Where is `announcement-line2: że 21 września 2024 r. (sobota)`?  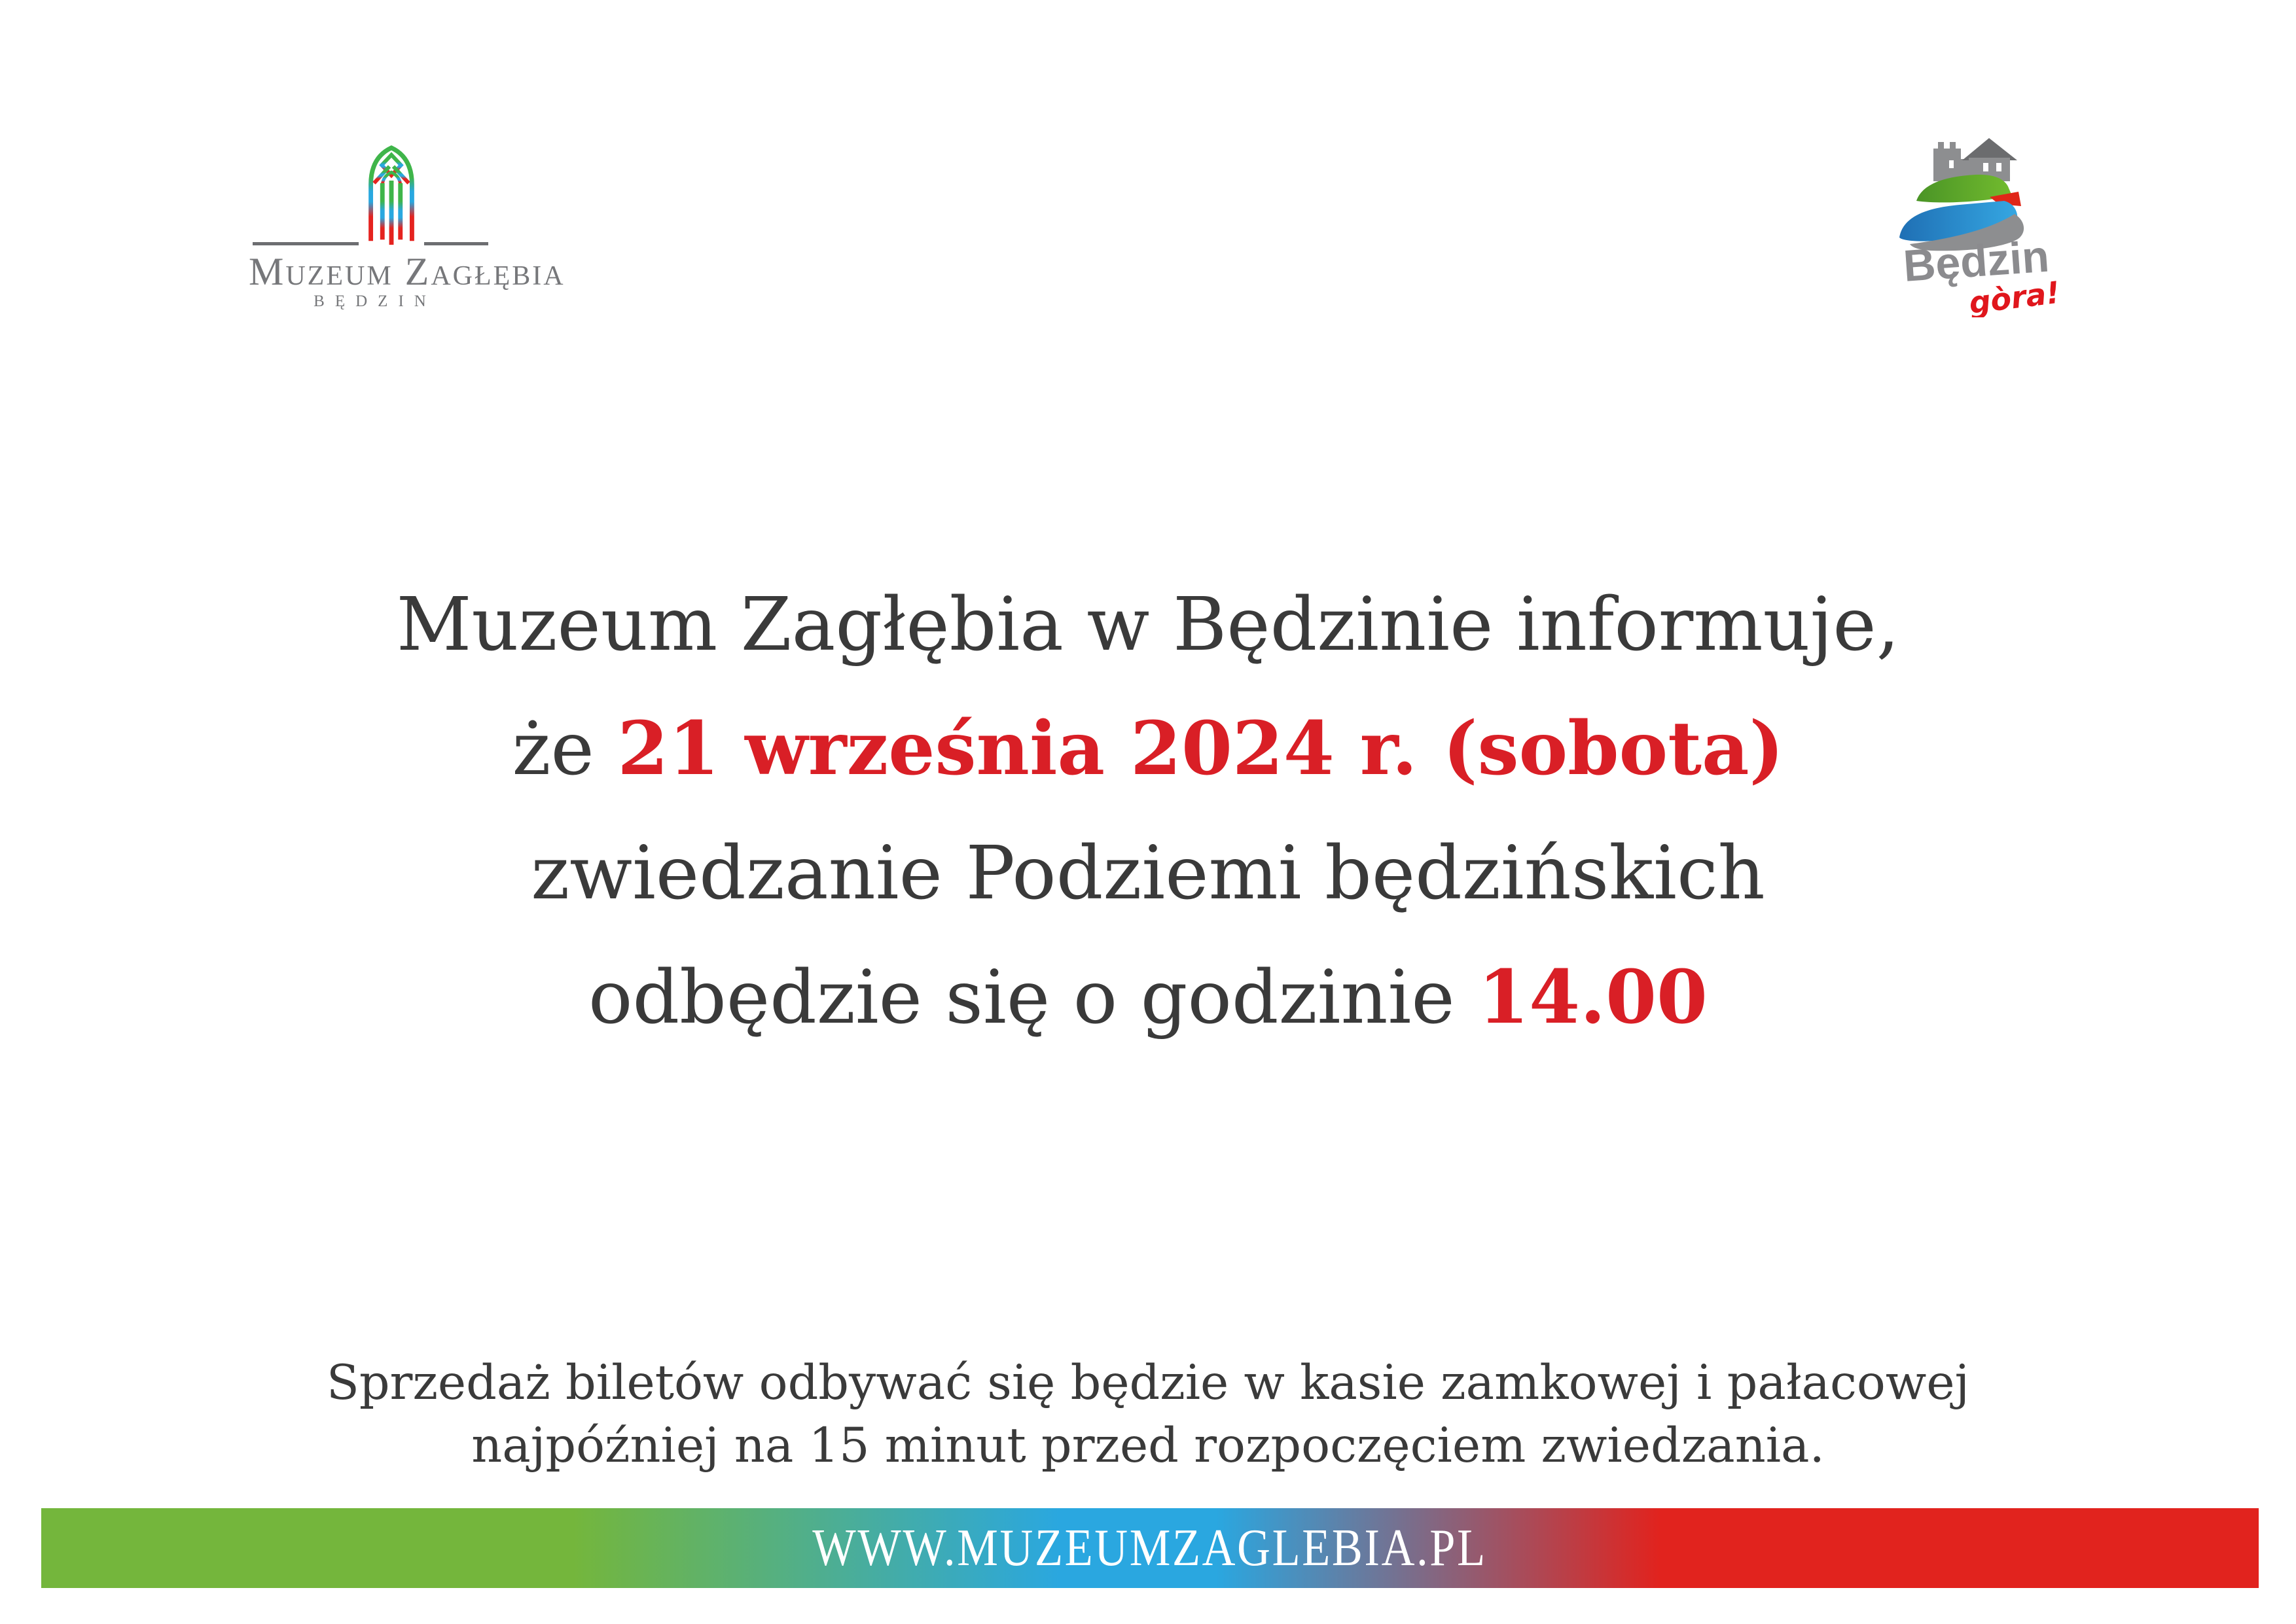
announcement-line2: że 21 września 2024 r. (sobota) is located at coordinates (1148, 749).